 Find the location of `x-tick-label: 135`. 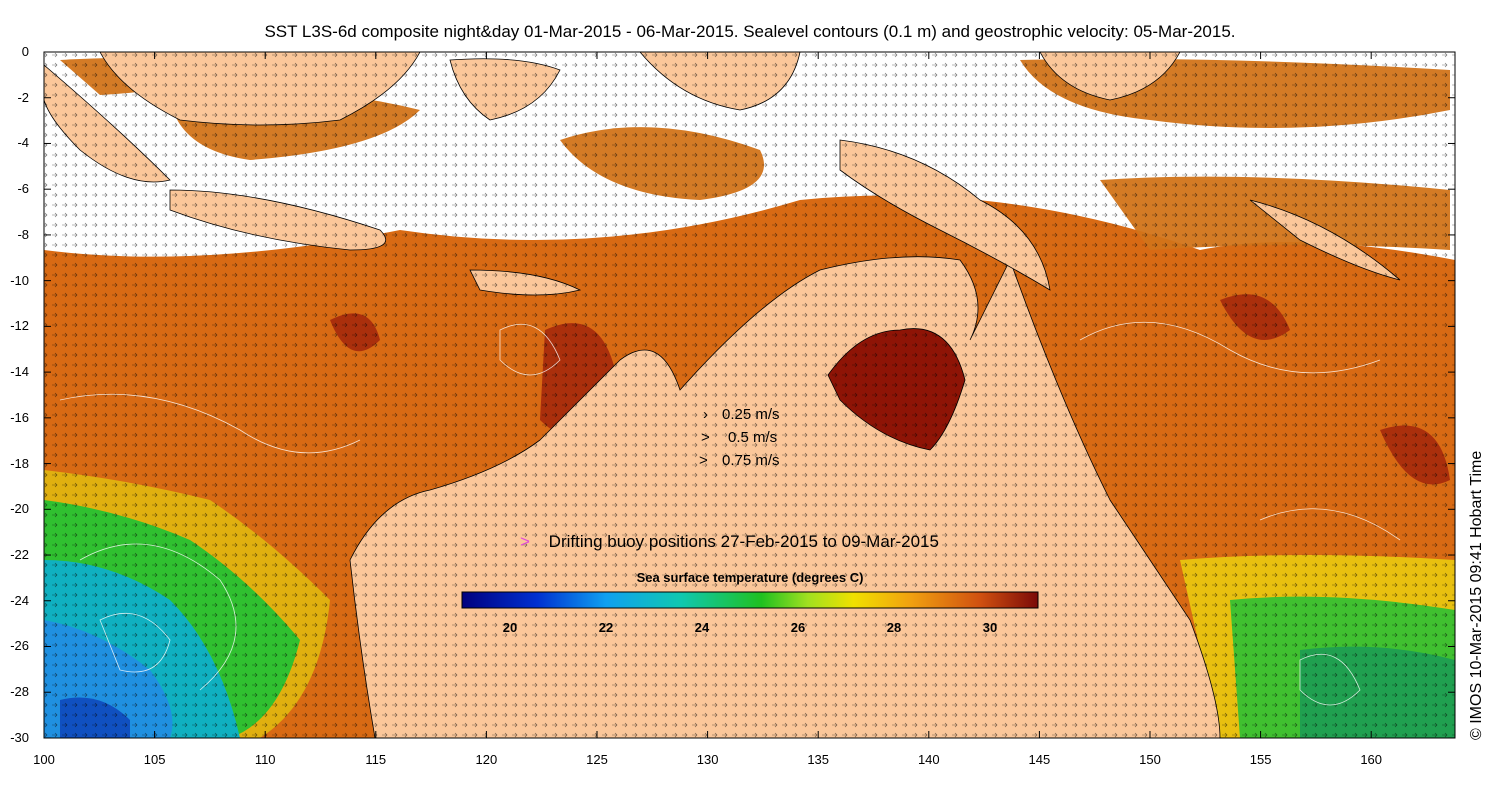

x-tick-label: 135 is located at coordinates (818, 759).